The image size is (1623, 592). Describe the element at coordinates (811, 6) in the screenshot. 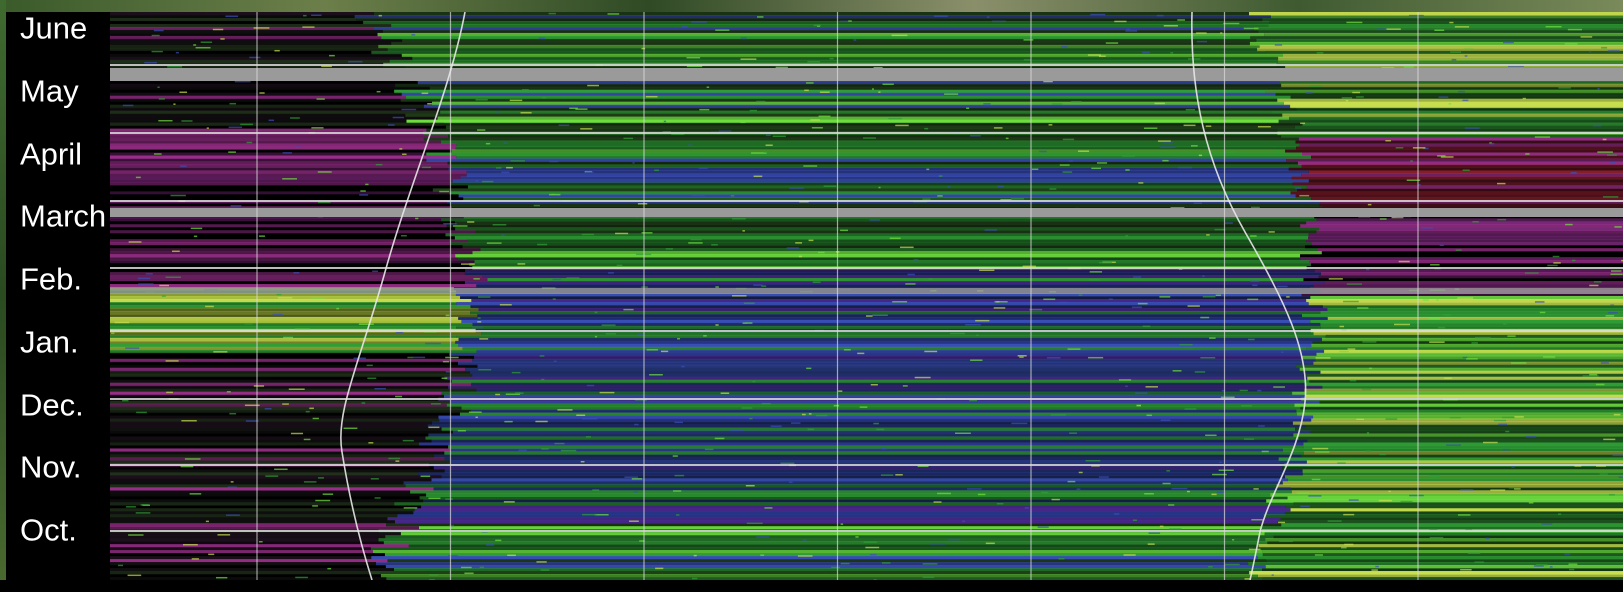

I see `top-photo-strip` at that location.